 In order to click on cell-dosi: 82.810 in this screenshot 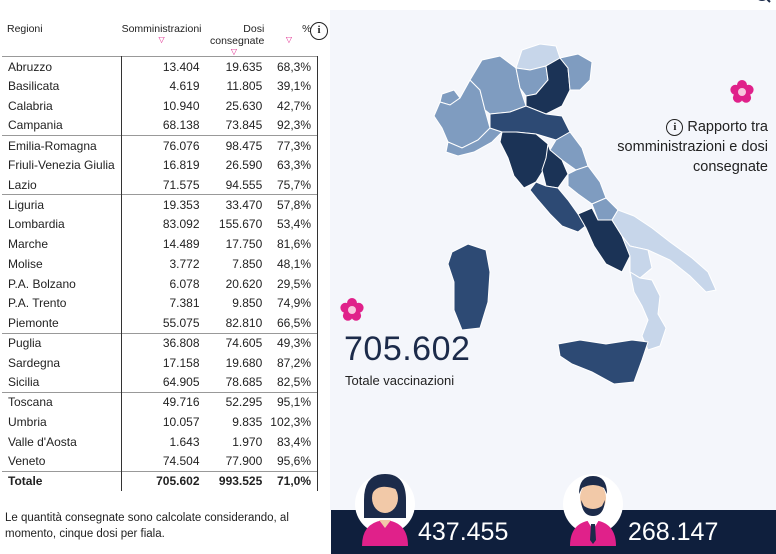, I will do `click(244, 322)`.